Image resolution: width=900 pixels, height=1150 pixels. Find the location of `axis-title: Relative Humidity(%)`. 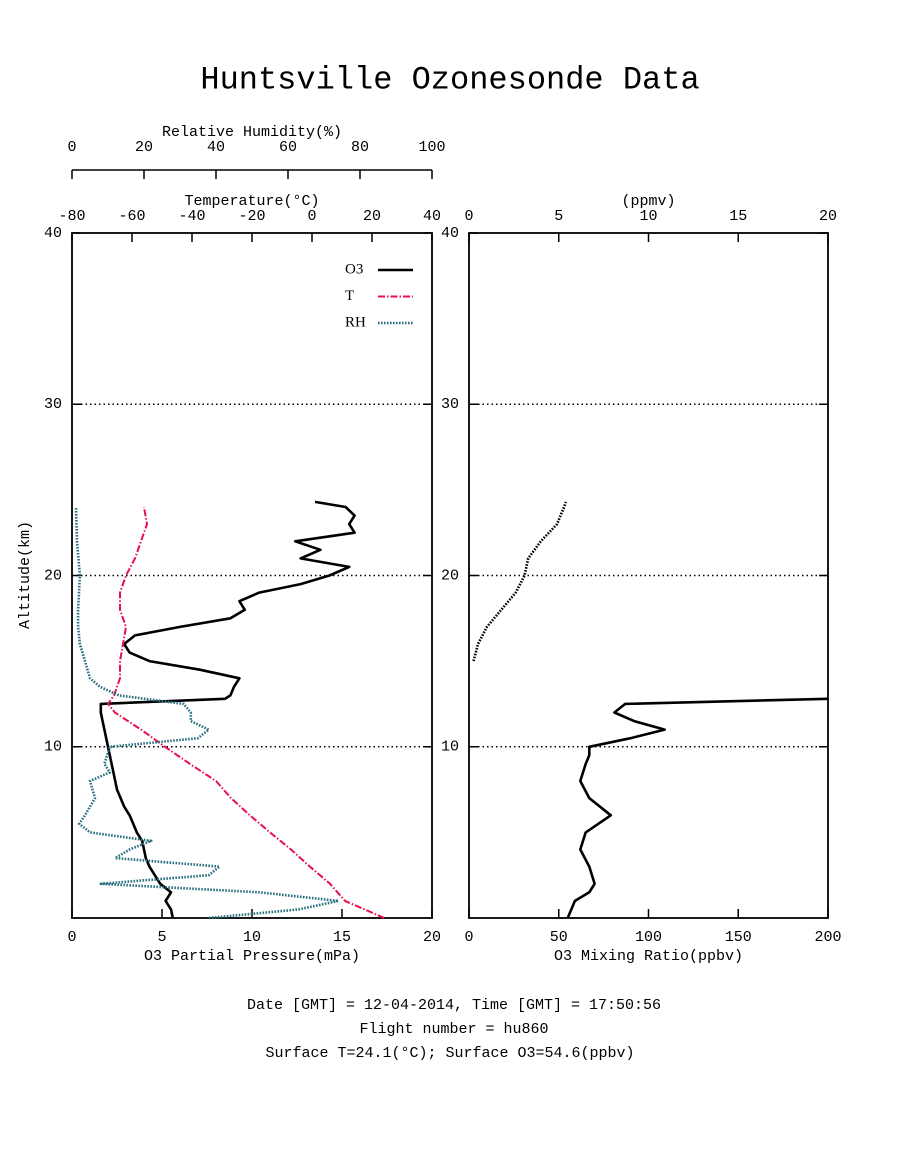

axis-title: Relative Humidity(%) is located at coordinates (252, 132).